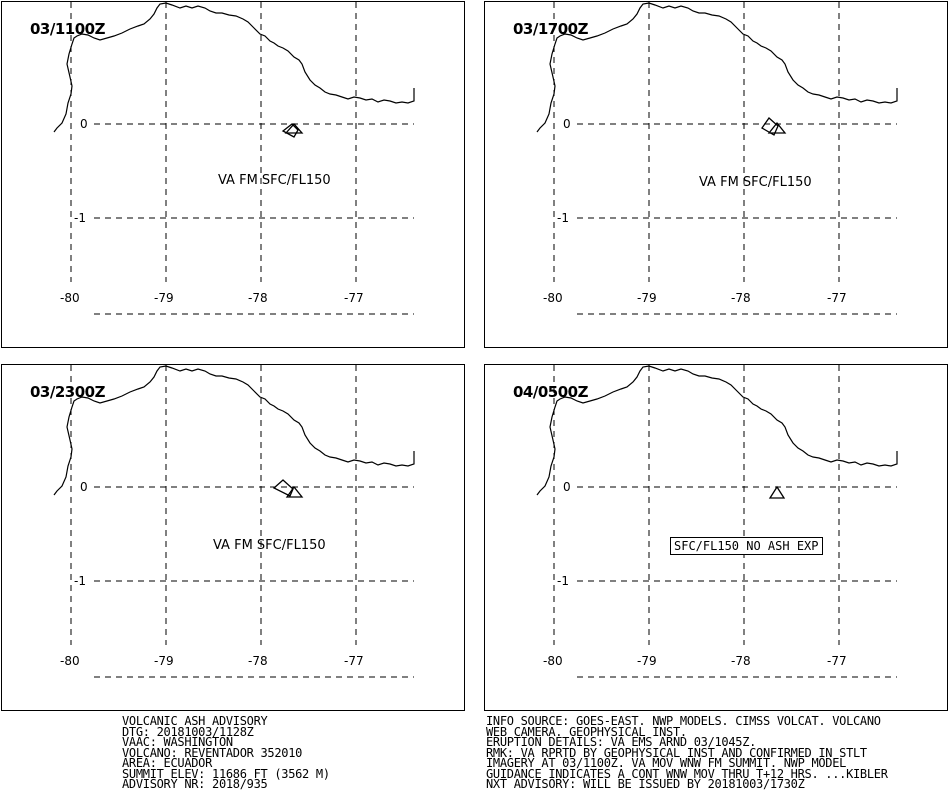 The image size is (950, 812). What do you see at coordinates (550, 392) in the screenshot?
I see `valid-time-label: 04/0500Z` at bounding box center [550, 392].